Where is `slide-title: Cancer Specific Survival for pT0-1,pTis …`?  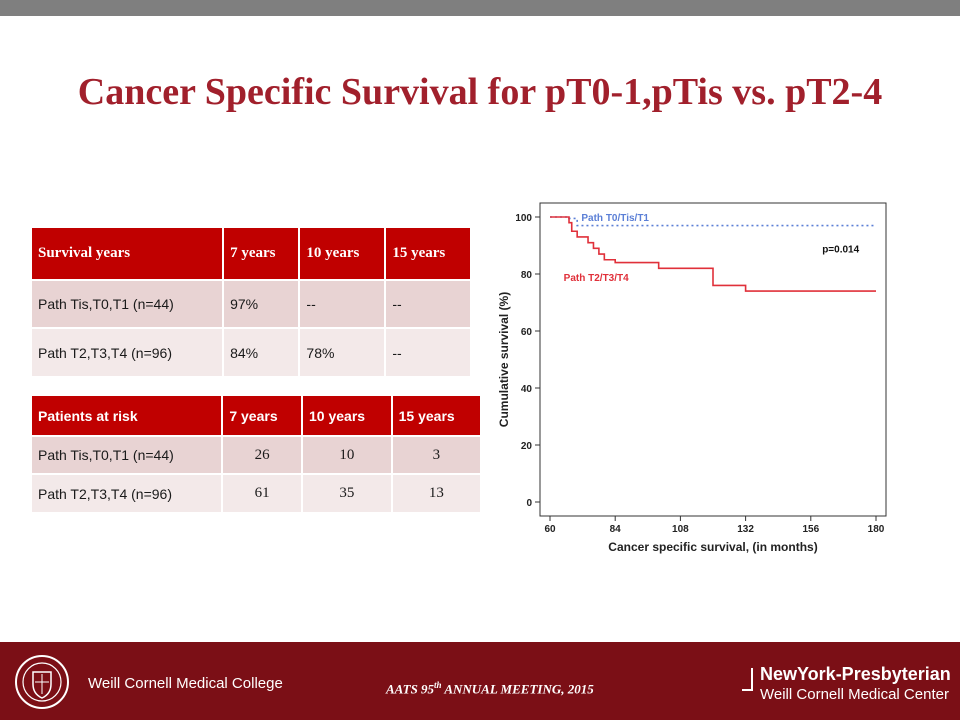
slide-title: Cancer Specific Survival for pT0-1,pTis … is located at coordinates (480, 92).